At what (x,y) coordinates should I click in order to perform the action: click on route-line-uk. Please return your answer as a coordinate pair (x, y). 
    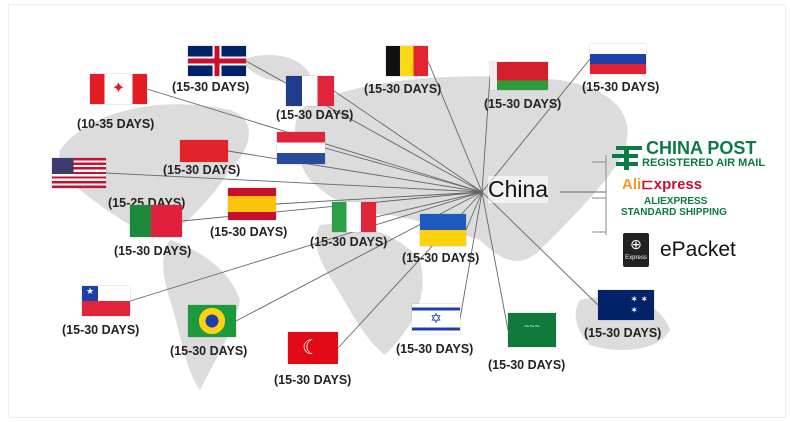
    Looking at the image, I should click on (364, 126).